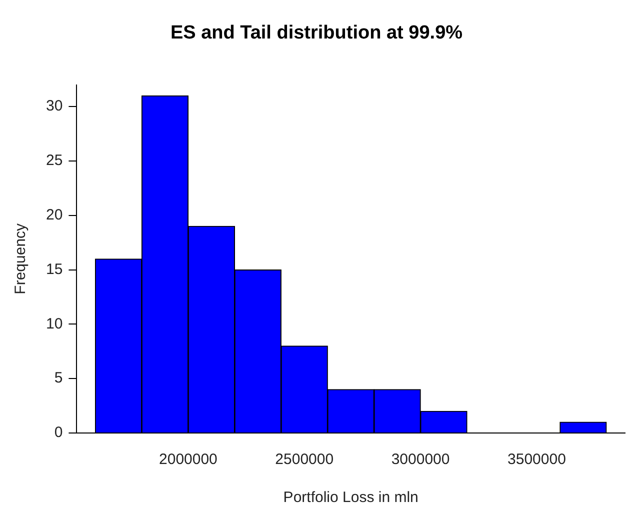  I want to click on x-tick-label: 2000000, so click(188, 459).